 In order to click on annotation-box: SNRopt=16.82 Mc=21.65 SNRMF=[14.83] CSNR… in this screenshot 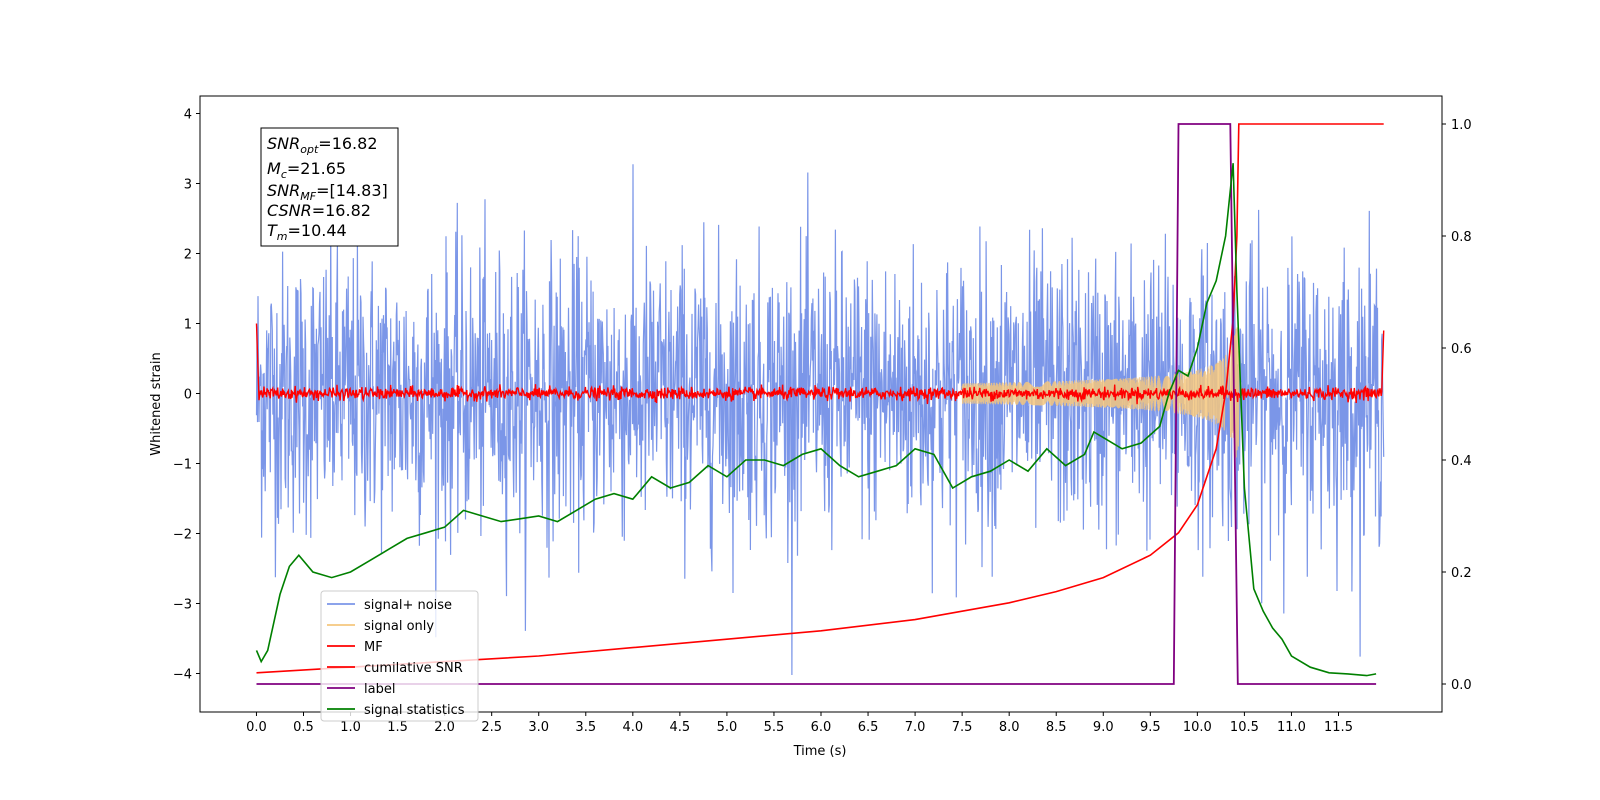, I will do `click(329, 187)`.